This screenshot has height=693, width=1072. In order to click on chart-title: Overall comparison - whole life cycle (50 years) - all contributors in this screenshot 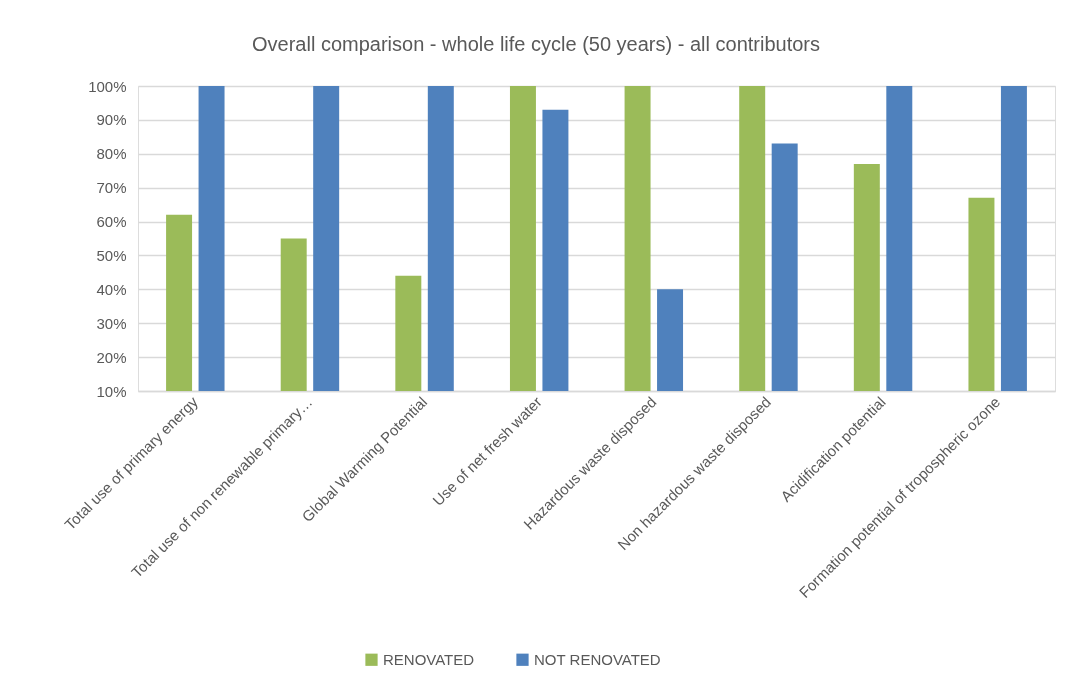, I will do `click(536, 44)`.